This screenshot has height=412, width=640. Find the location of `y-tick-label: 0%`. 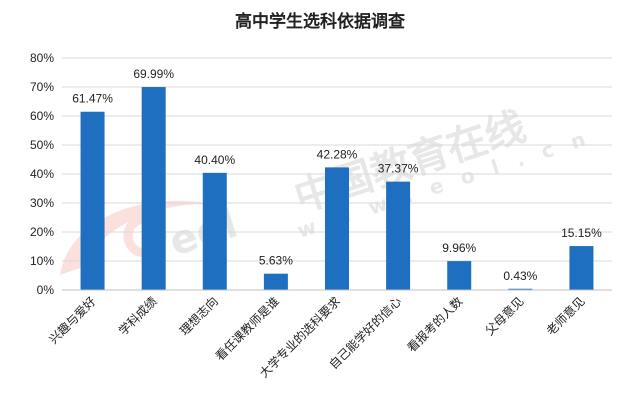

y-tick-label: 0% is located at coordinates (46, 290).